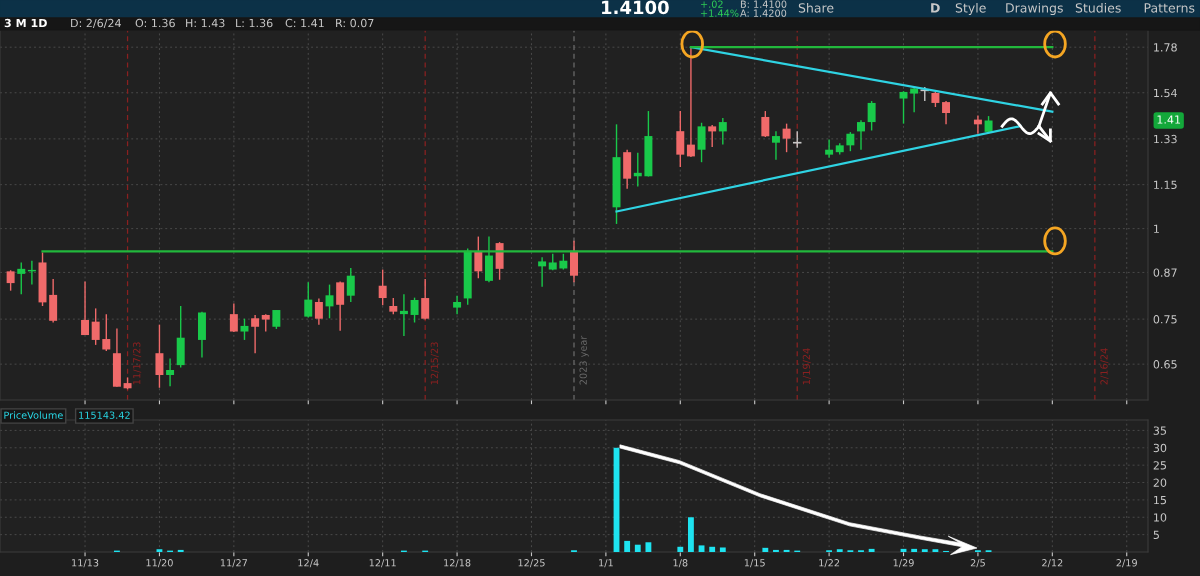 Image resolution: width=1200 pixels, height=576 pixels. What do you see at coordinates (159, 563) in the screenshot?
I see `x-tick-label: 11/20` at bounding box center [159, 563].